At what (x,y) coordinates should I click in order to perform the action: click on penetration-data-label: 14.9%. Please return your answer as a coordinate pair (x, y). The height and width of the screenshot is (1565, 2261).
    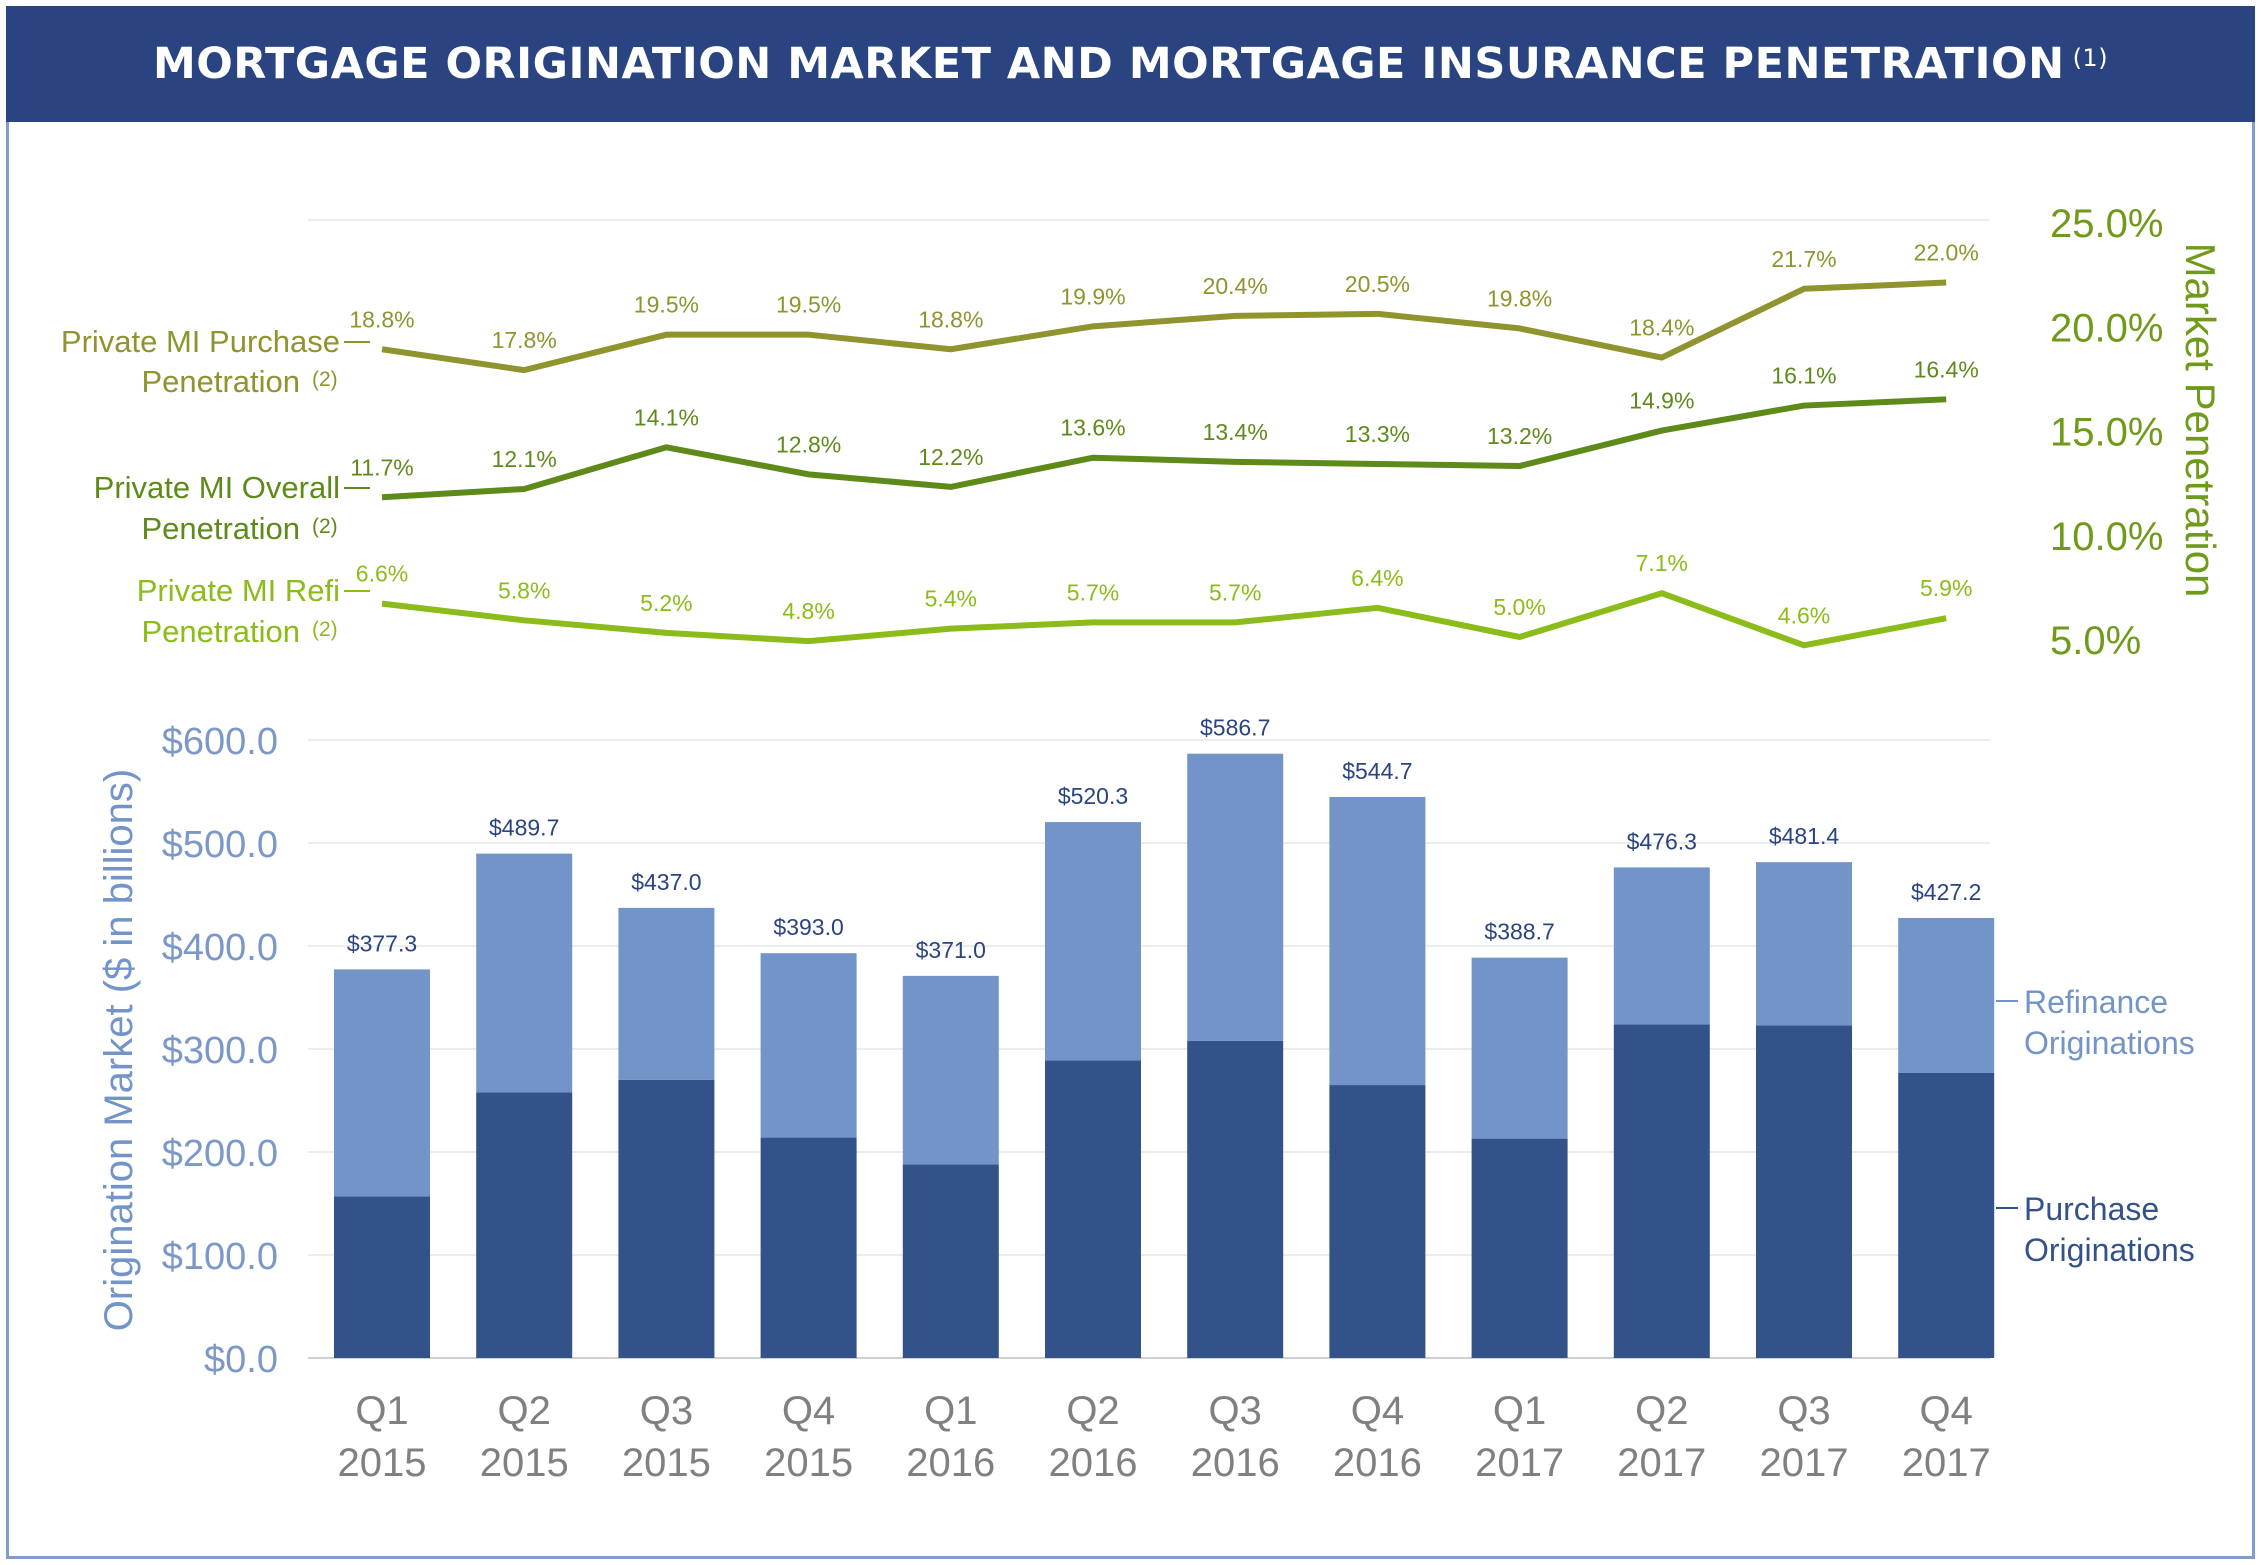
    Looking at the image, I should click on (1661, 401).